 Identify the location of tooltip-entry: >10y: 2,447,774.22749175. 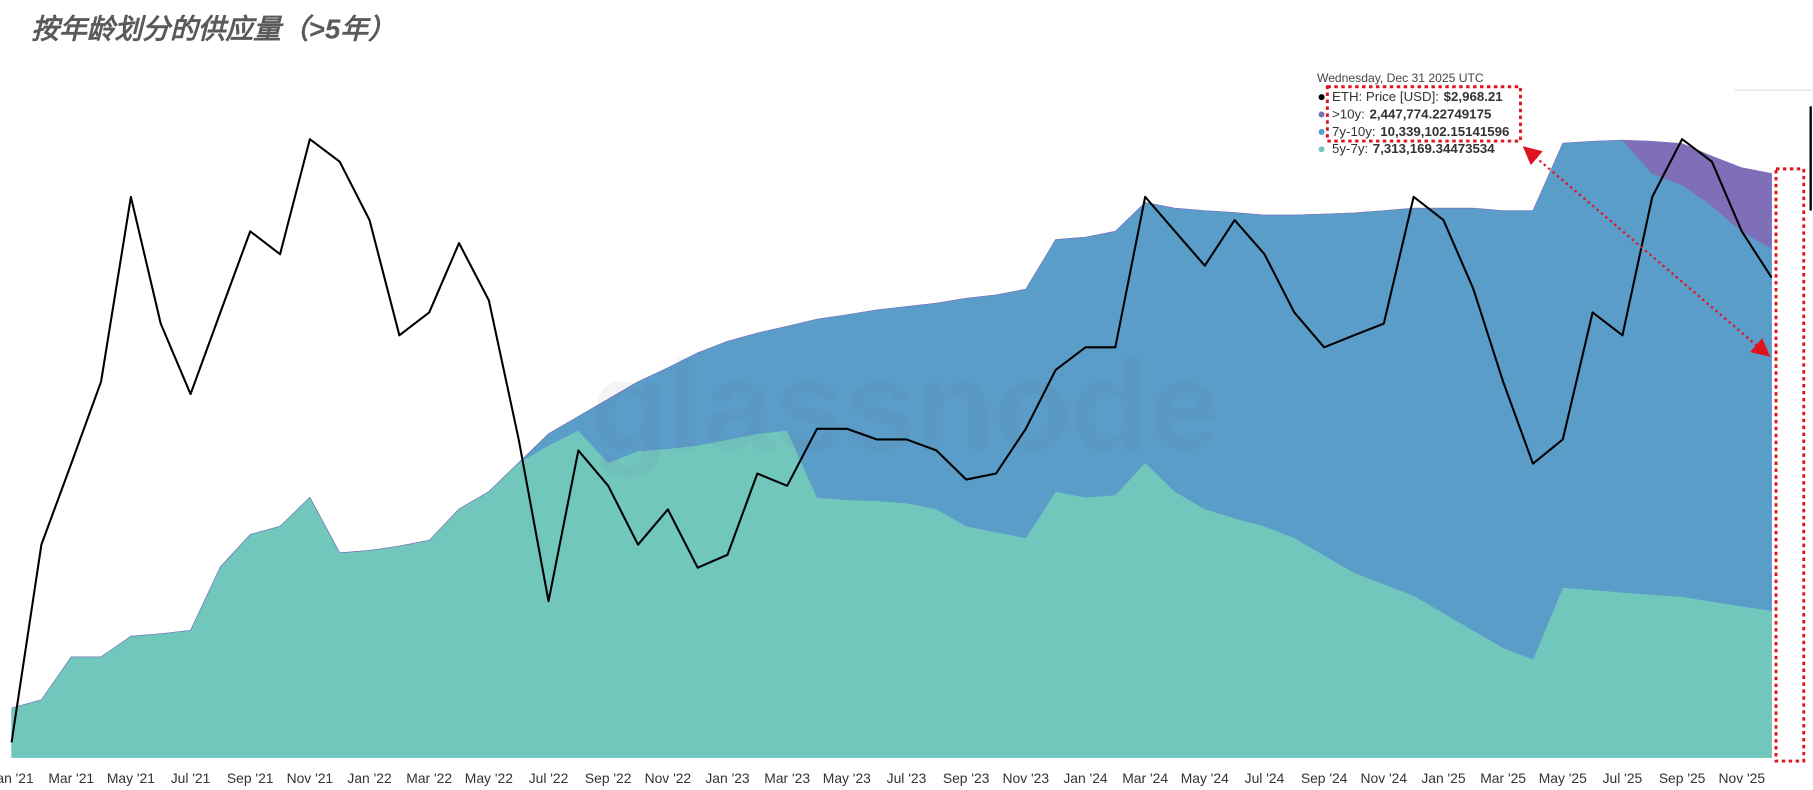
(1412, 113).